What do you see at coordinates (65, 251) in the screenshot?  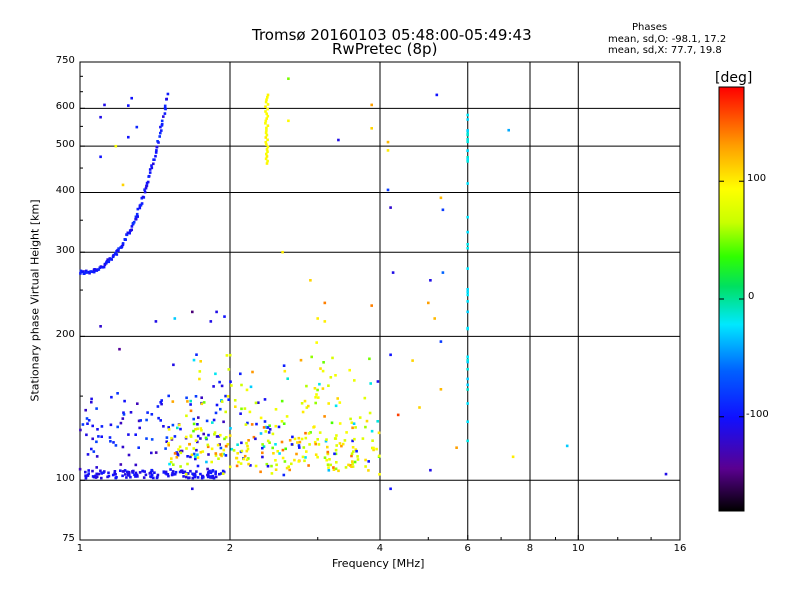 I see `y-tick-label: 300` at bounding box center [65, 251].